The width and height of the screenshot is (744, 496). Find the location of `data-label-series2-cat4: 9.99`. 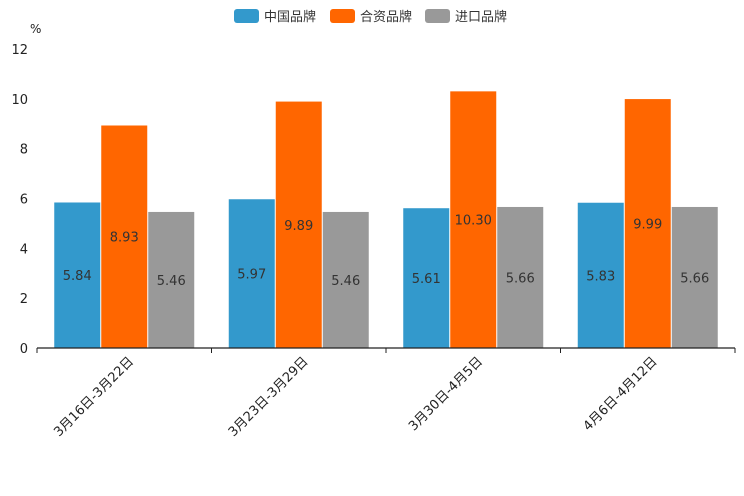

data-label-series2-cat4: 9.99 is located at coordinates (647, 225).